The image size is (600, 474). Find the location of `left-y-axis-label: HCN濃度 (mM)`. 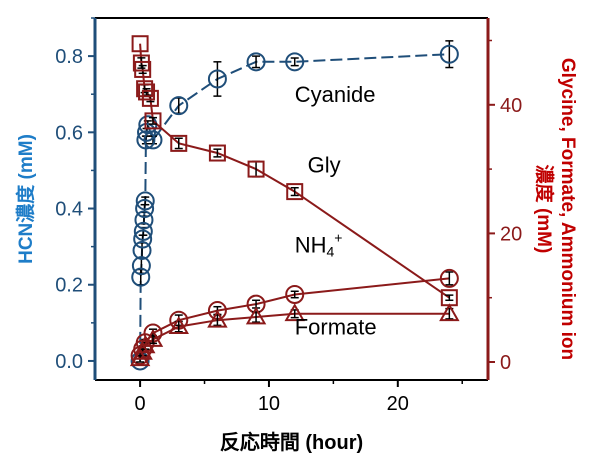

left-y-axis-label: HCN濃度 (mM) is located at coordinates (25, 199).